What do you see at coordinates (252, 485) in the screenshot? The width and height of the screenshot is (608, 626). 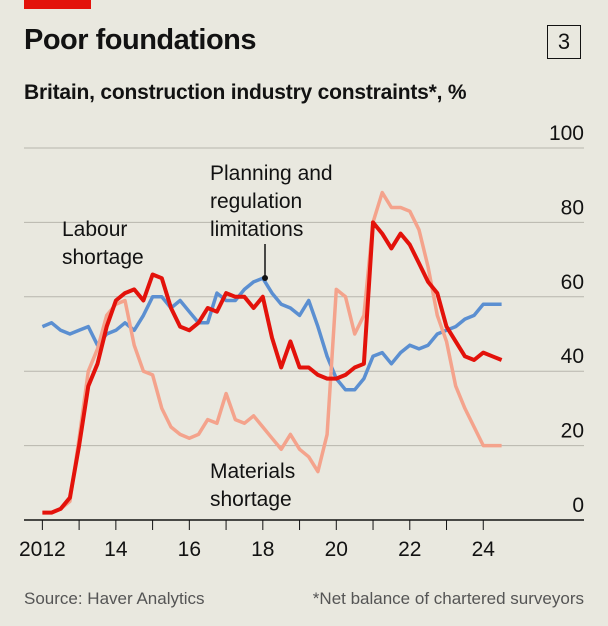 I see `label-materials: Materials shortage` at bounding box center [252, 485].